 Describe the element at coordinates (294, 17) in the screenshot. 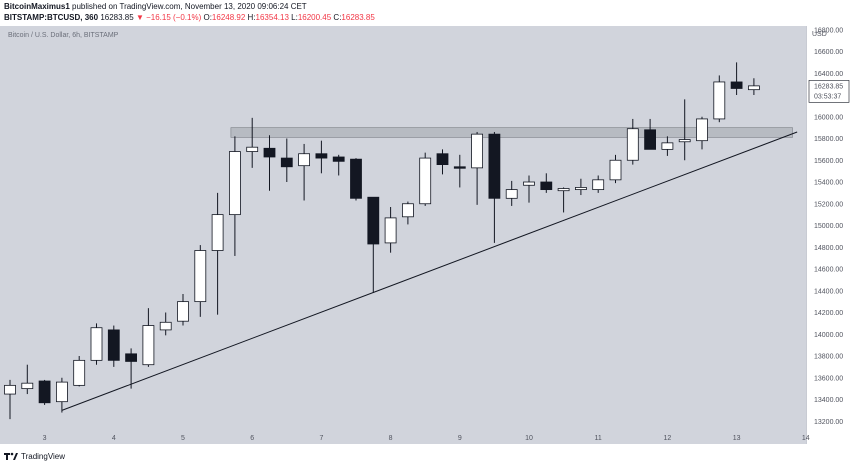

I see `low-label: L:` at that location.